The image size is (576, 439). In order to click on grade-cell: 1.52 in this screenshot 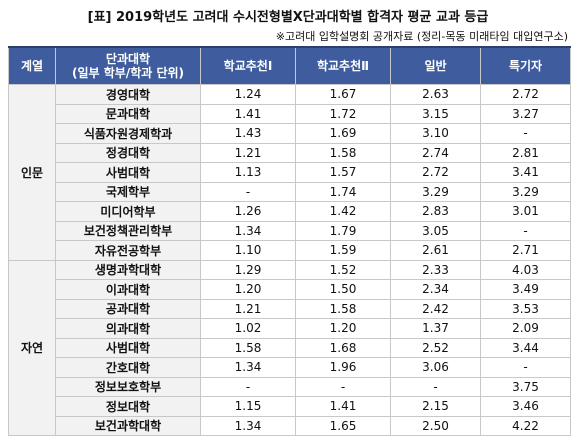, I will do `click(343, 269)`.